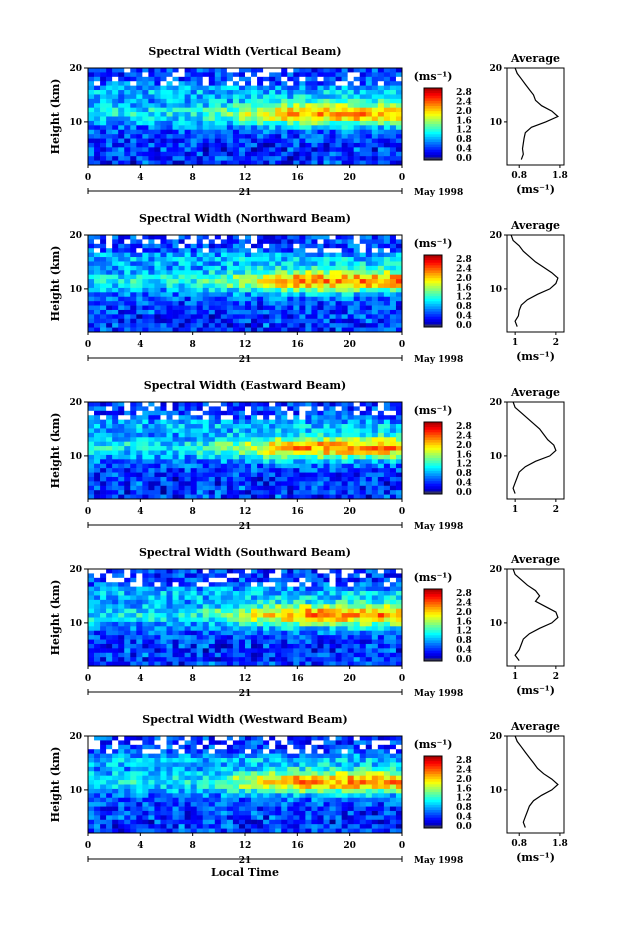  What do you see at coordinates (297, 345) in the screenshot?
I see `x-tick-label: 16` at bounding box center [297, 345].